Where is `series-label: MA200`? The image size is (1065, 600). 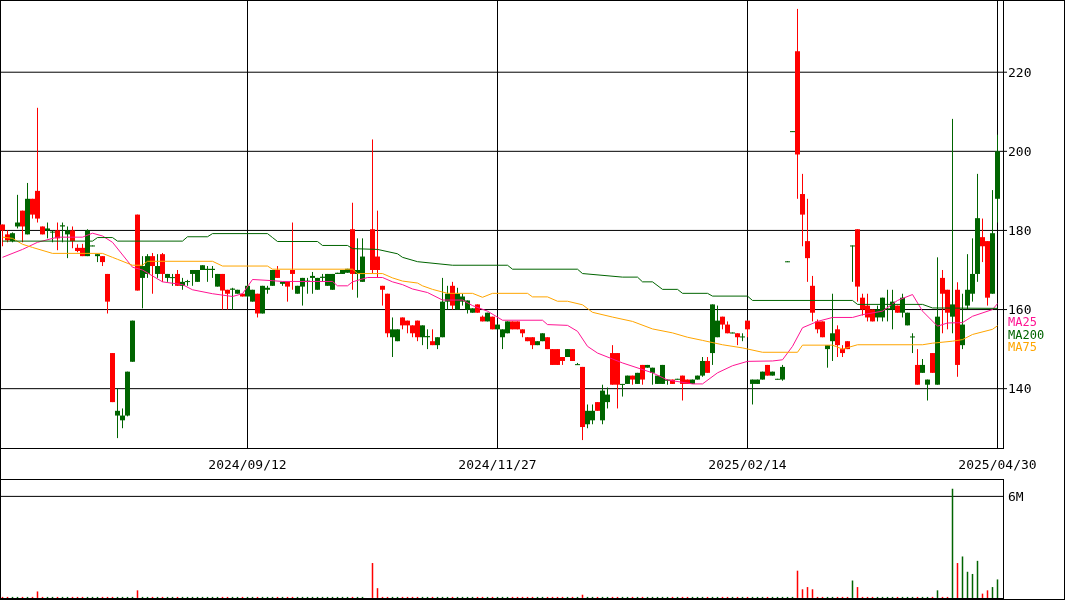
series-label: MA200 is located at coordinates (1026, 334).